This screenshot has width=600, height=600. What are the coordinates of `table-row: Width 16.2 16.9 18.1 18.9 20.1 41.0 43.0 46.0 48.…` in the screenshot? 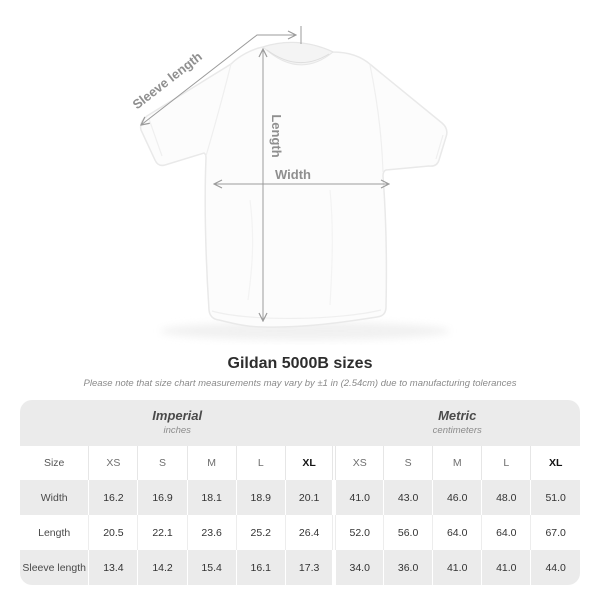 It's located at (300, 497).